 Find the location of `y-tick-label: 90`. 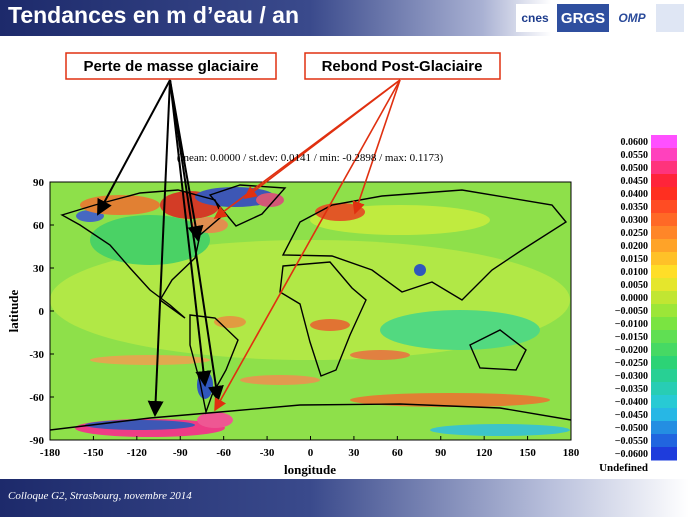

y-tick-label: 90 is located at coordinates (39, 183).